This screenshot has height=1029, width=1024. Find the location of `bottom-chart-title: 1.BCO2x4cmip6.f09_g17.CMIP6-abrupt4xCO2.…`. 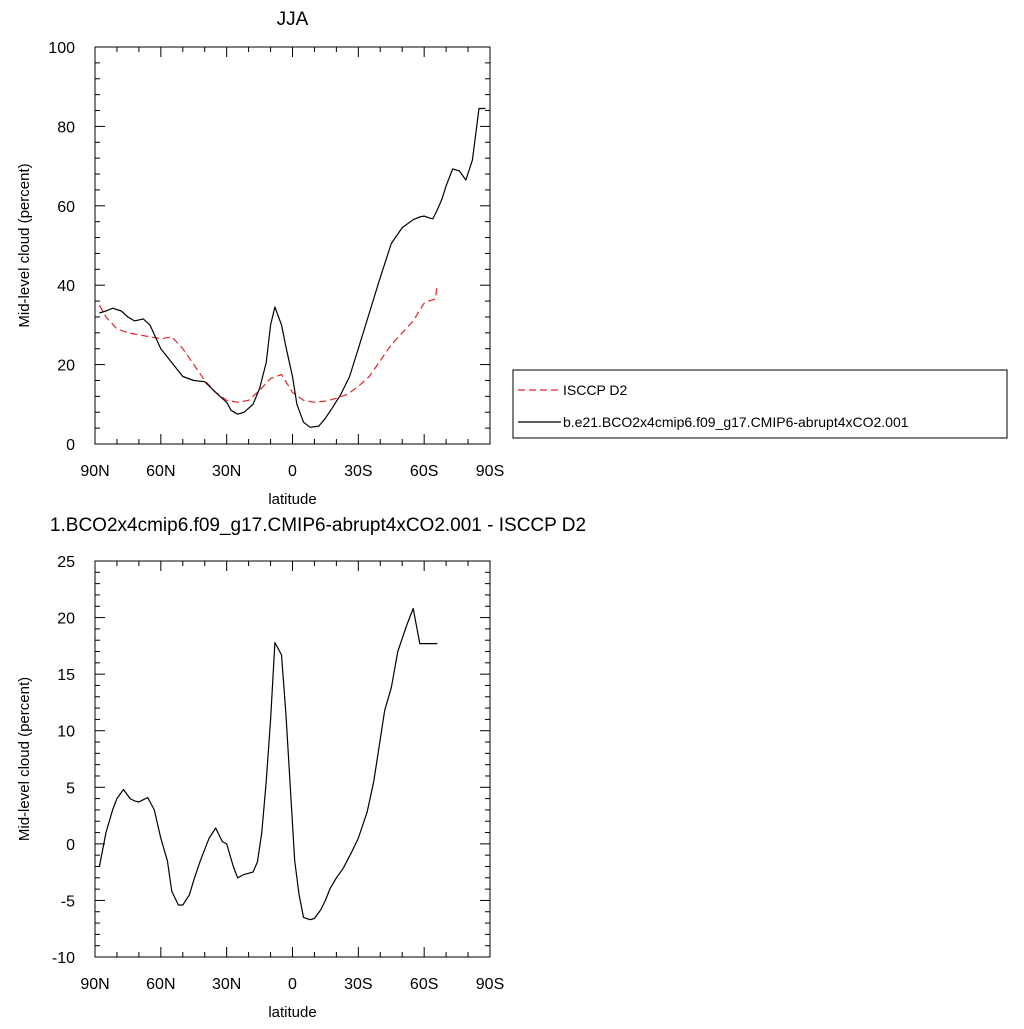

bottom-chart-title: 1.BCO2x4cmip6.f09_g17.CMIP6-abrupt4xCO2.… is located at coordinates (318, 525).